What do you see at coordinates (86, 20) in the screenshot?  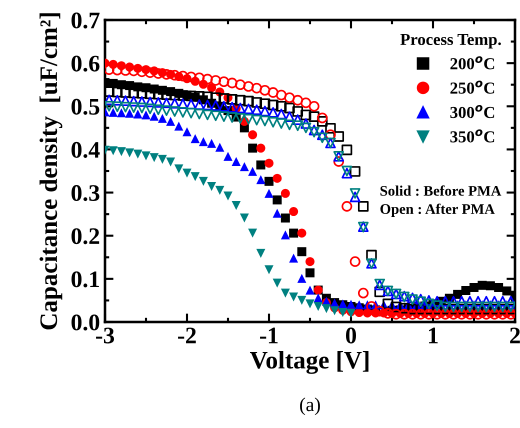 I see `y-tick-label: 0.7` at bounding box center [86, 20].